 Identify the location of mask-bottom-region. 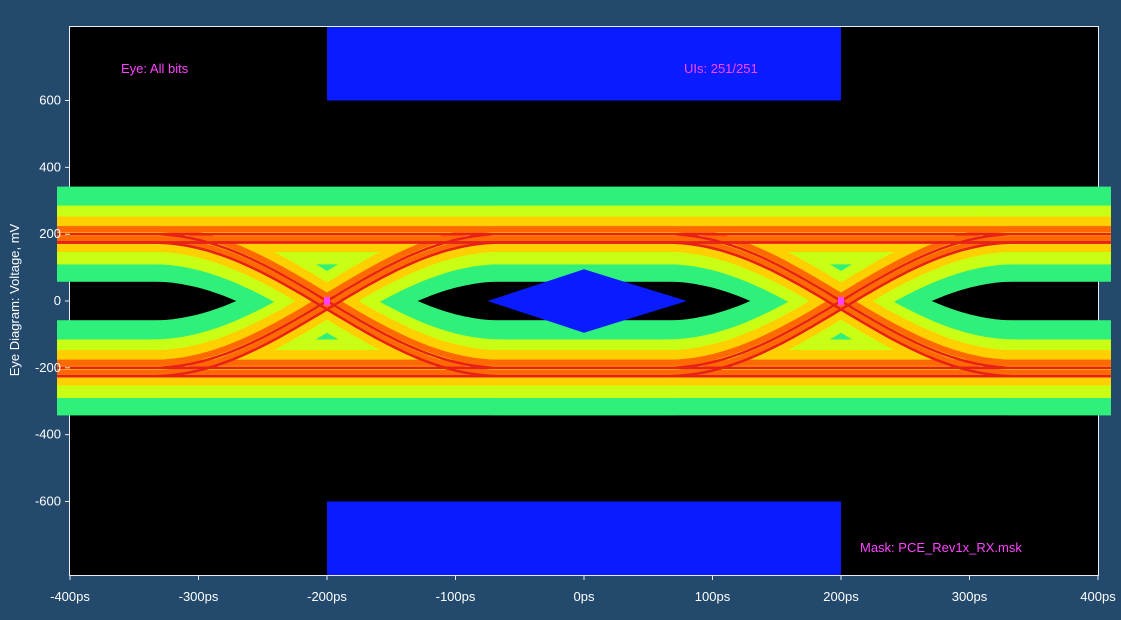
(584, 538).